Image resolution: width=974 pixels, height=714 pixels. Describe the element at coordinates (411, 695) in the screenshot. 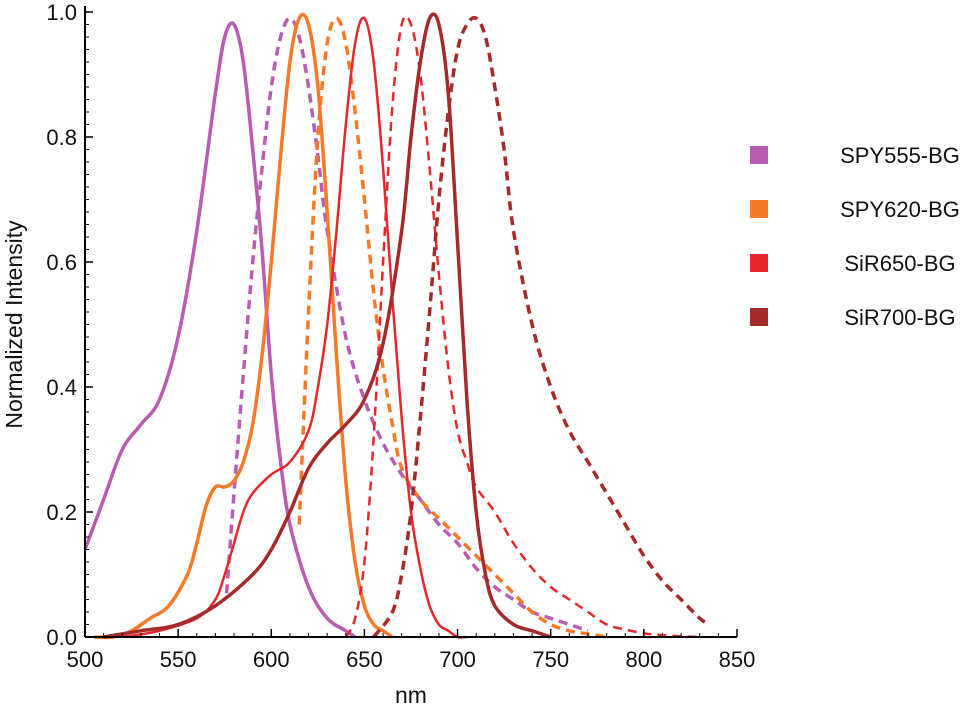

I see `x-axis-label: nm` at that location.